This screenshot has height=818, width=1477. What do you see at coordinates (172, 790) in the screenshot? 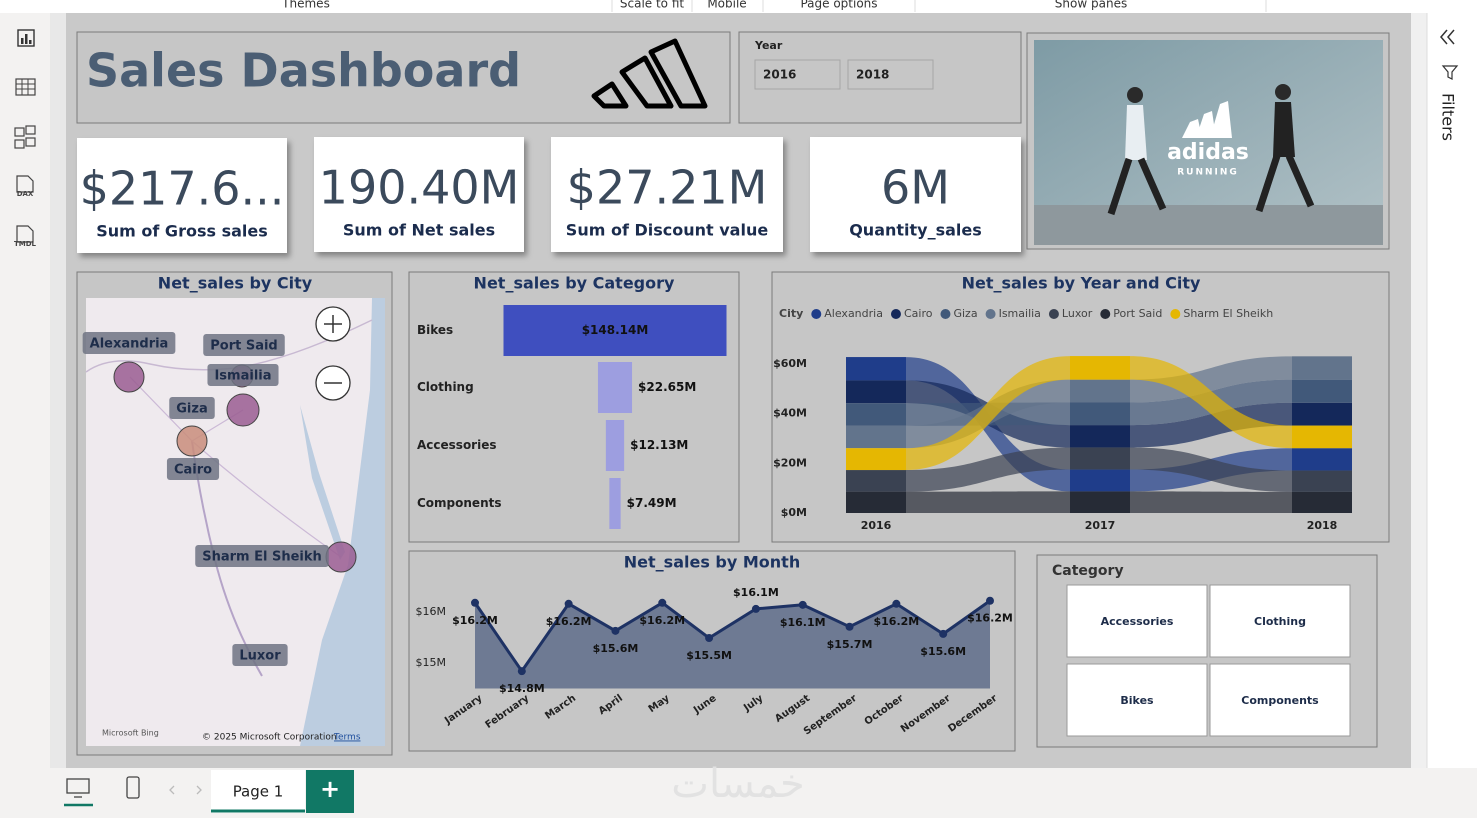
I see `prev-page` at bounding box center [172, 790].